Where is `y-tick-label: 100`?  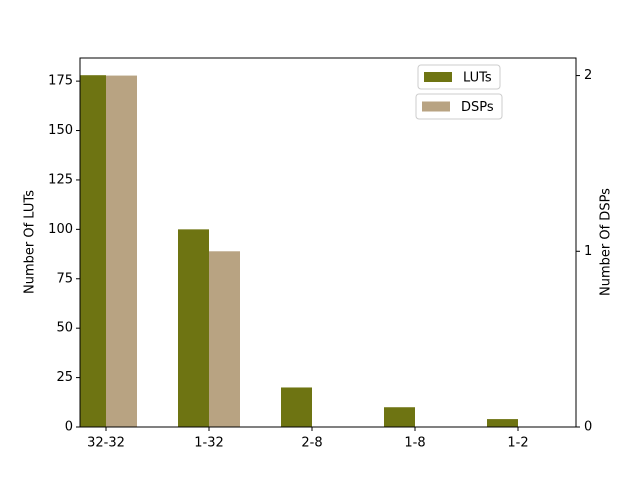
y-tick-label: 100 is located at coordinates (60, 229).